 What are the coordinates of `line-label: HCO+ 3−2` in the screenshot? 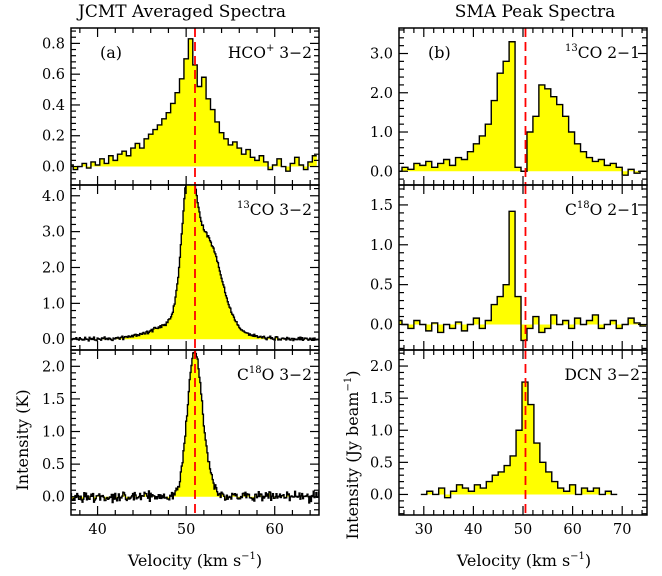 It's located at (270, 52).